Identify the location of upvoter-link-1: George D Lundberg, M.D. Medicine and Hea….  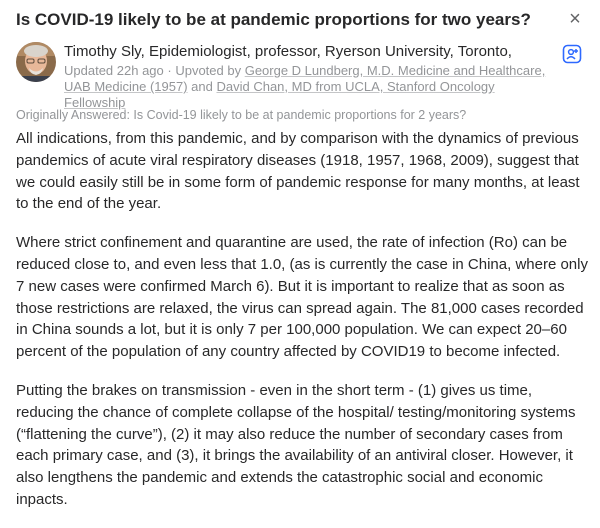
(305, 78).